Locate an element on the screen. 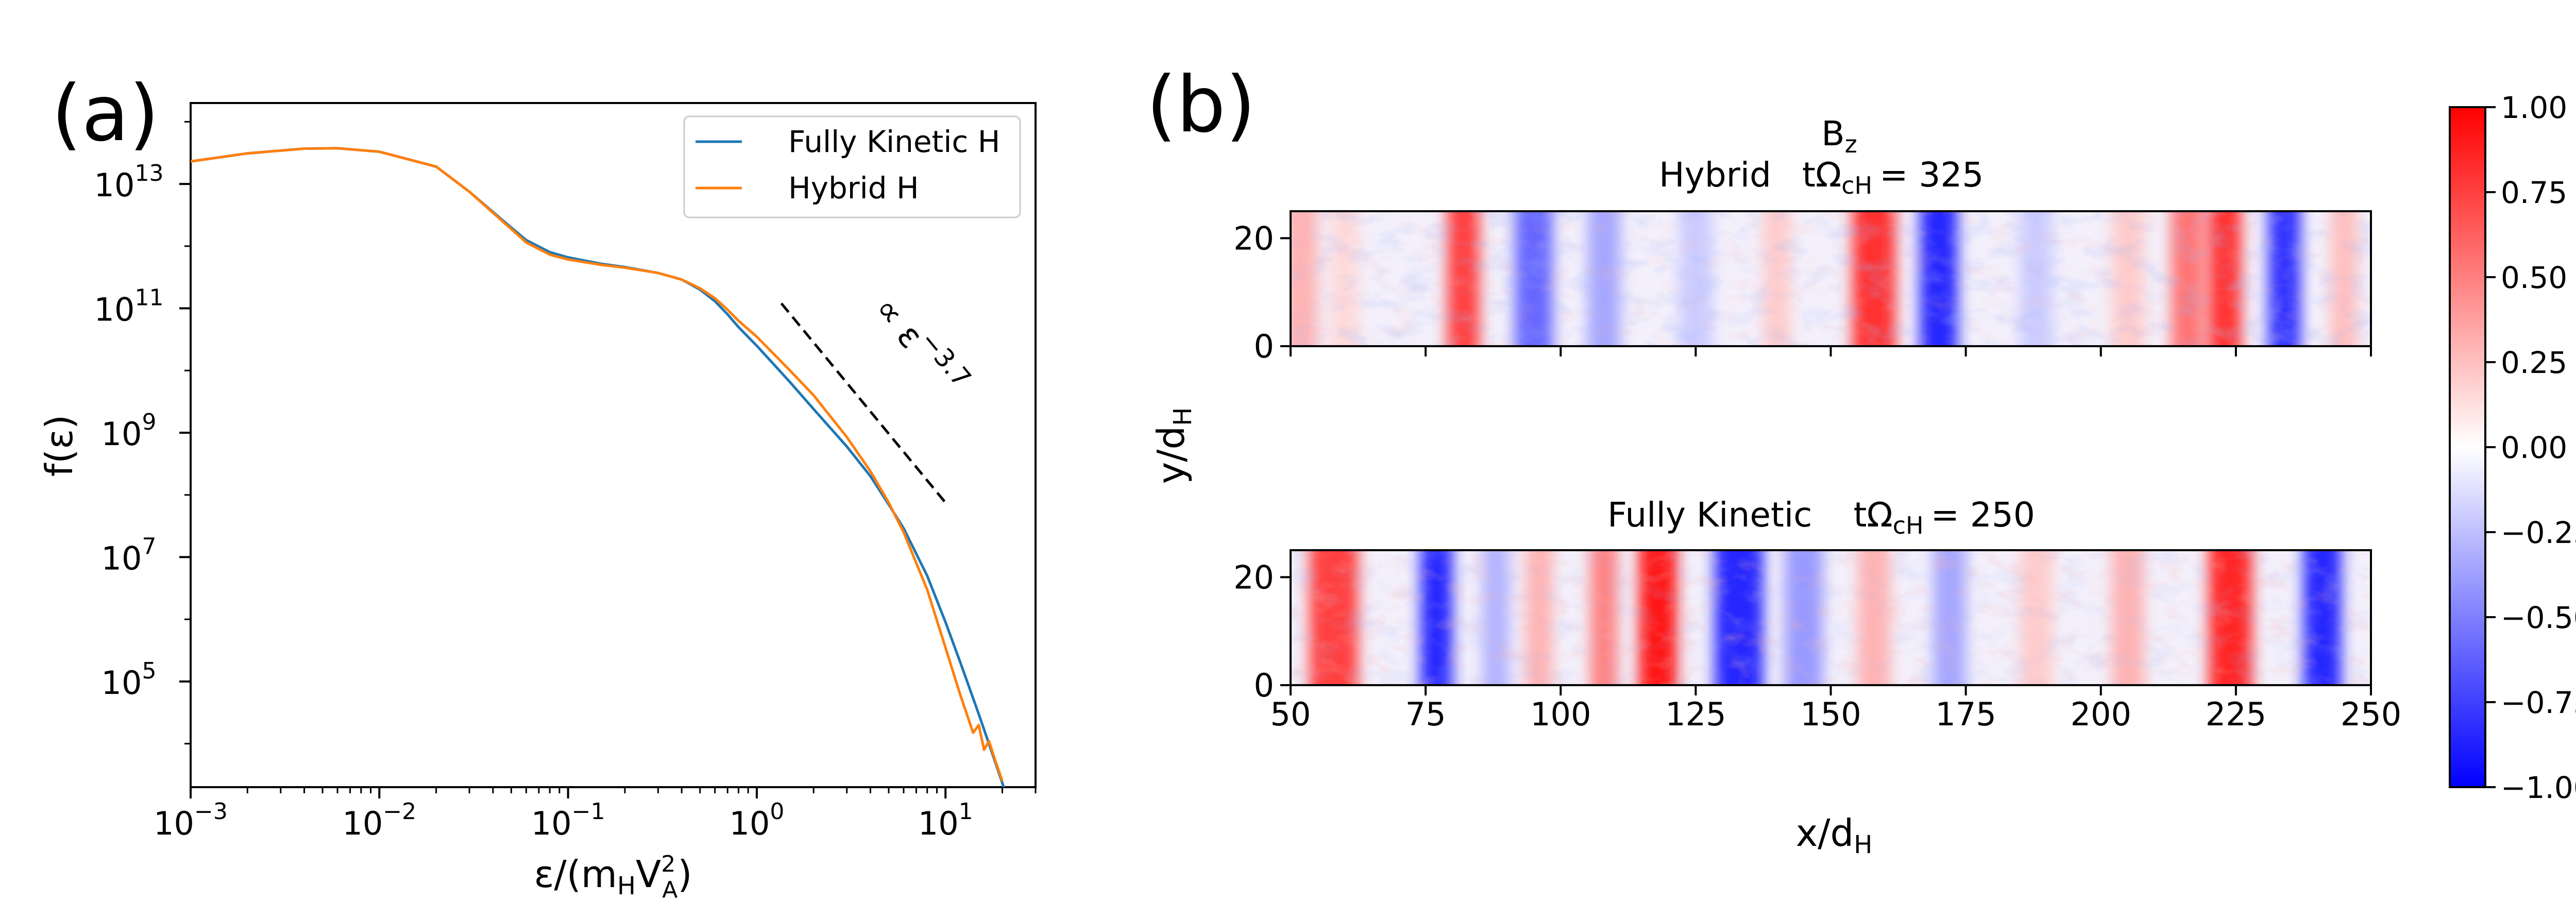 The height and width of the screenshot is (918, 2576). y-tick-label: 10⁵ is located at coordinates (129, 680).